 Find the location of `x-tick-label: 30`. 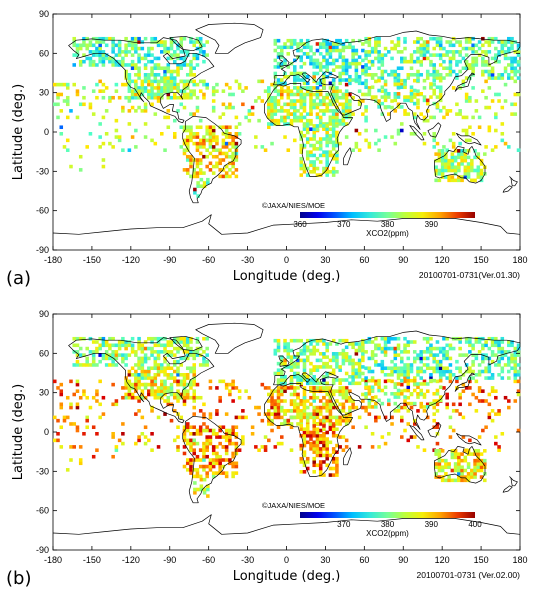

x-tick-label: 30 is located at coordinates (325, 260).